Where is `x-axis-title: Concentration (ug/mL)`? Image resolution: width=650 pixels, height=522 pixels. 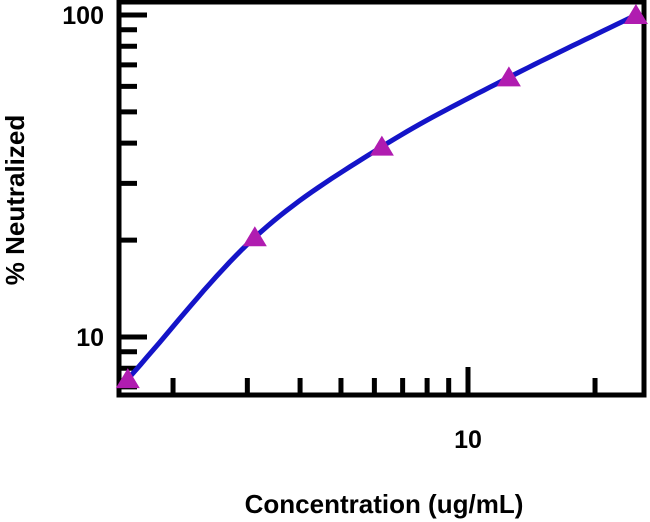
x-axis-title: Concentration (ug/mL) is located at coordinates (384, 504).